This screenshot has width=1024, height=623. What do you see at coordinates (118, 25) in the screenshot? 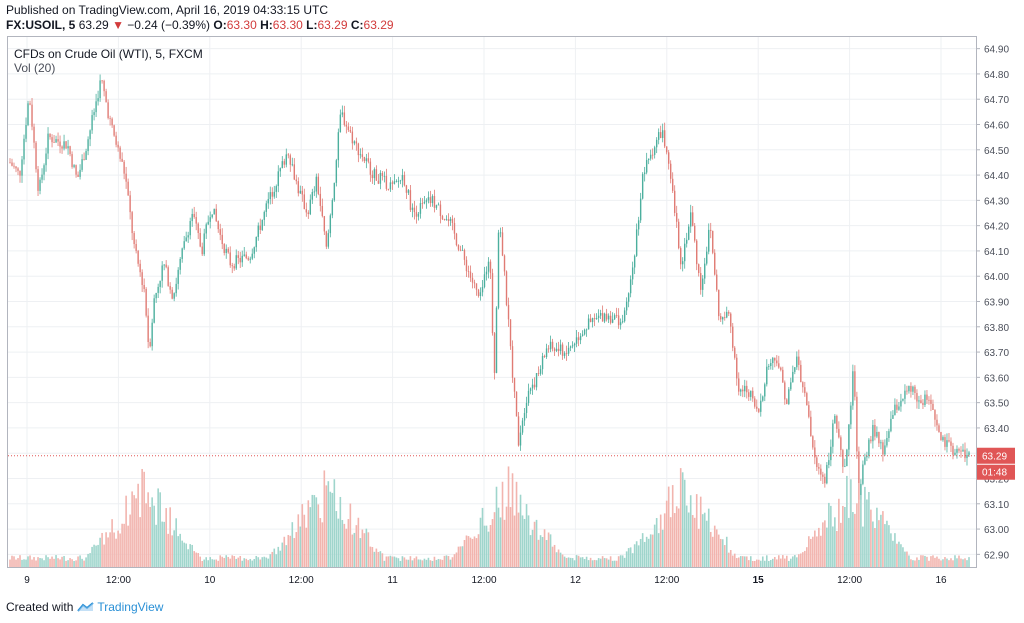
I see `down-arrow-icon: ▼` at bounding box center [118, 25].